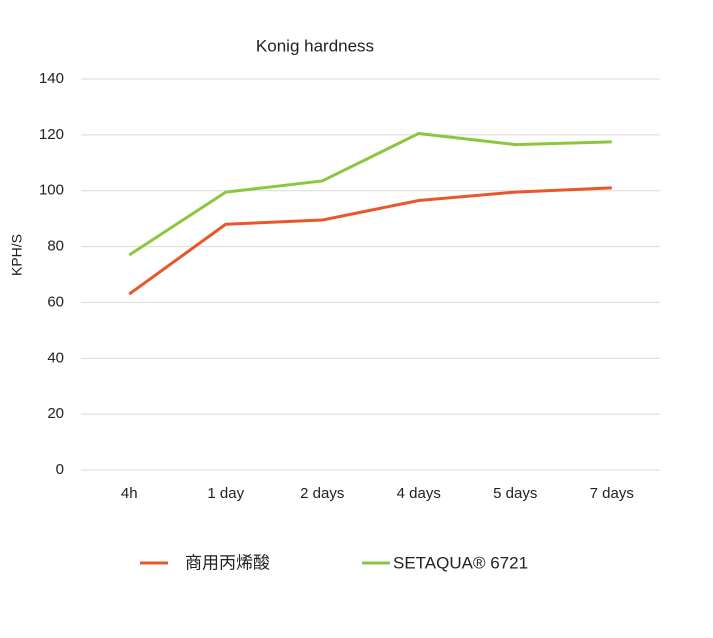 The height and width of the screenshot is (638, 713). What do you see at coordinates (227, 562) in the screenshot?
I see `legend-label: 商用丙烯酸` at bounding box center [227, 562].